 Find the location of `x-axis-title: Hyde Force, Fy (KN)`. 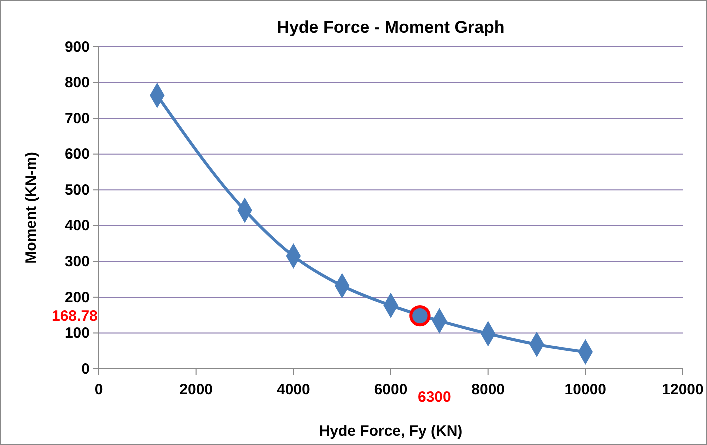

x-axis-title: Hyde Force, Fy (KN) is located at coordinates (391, 431).